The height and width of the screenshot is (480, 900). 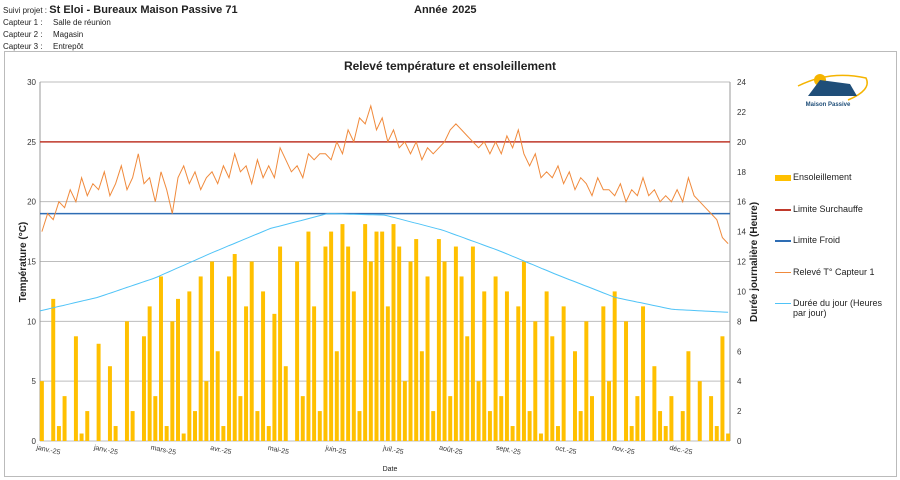 What do you see at coordinates (335, 450) in the screenshot?
I see `x-tick-label: juin-25` at bounding box center [335, 450].